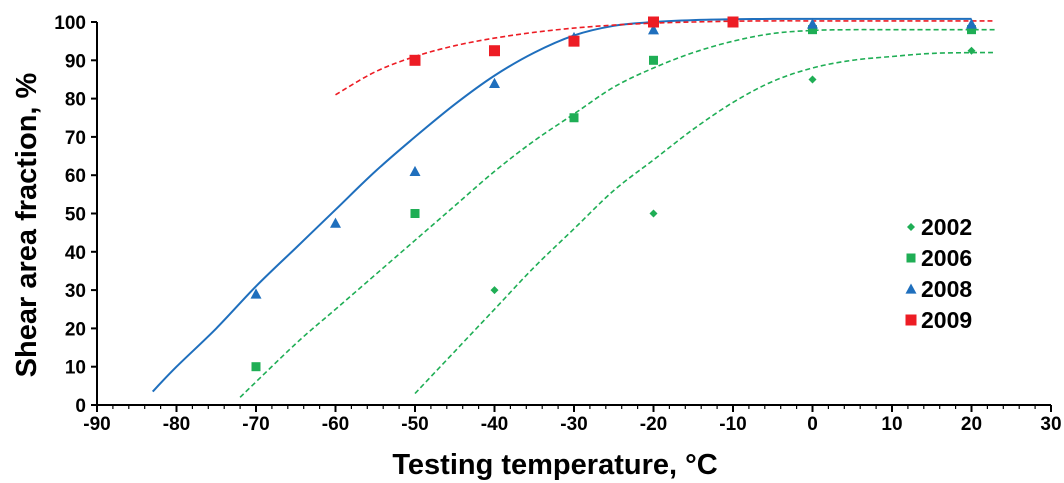  I want to click on legend: 2002 2006 2008 2009, so click(938, 273).